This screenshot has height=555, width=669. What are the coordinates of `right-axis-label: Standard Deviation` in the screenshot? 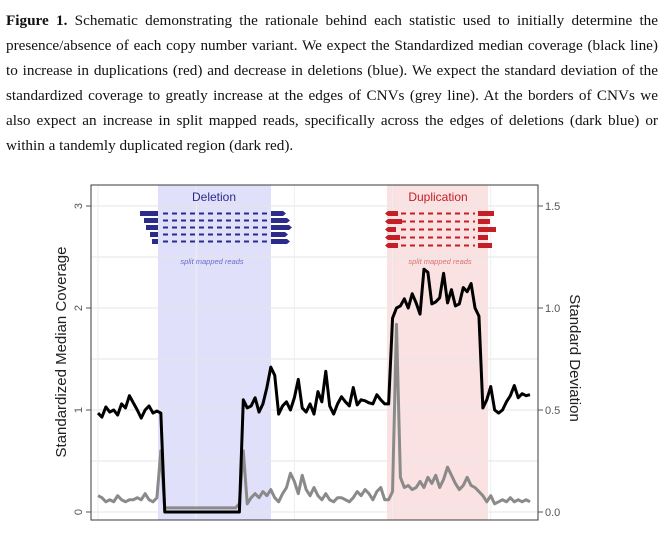 It's located at (574, 358).